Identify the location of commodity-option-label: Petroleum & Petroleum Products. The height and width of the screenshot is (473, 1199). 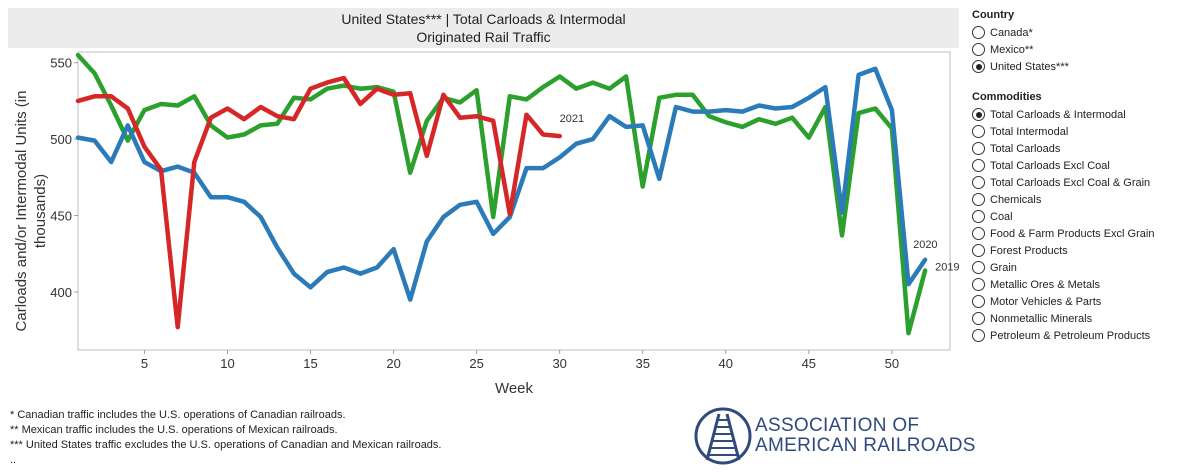
(1070, 336).